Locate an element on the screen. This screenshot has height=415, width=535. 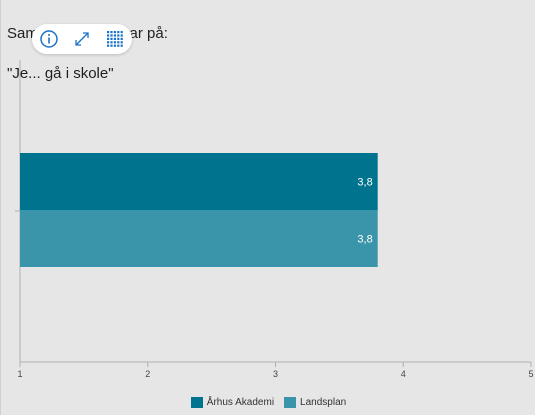
legend-item: Århus Akademi is located at coordinates (232, 402).